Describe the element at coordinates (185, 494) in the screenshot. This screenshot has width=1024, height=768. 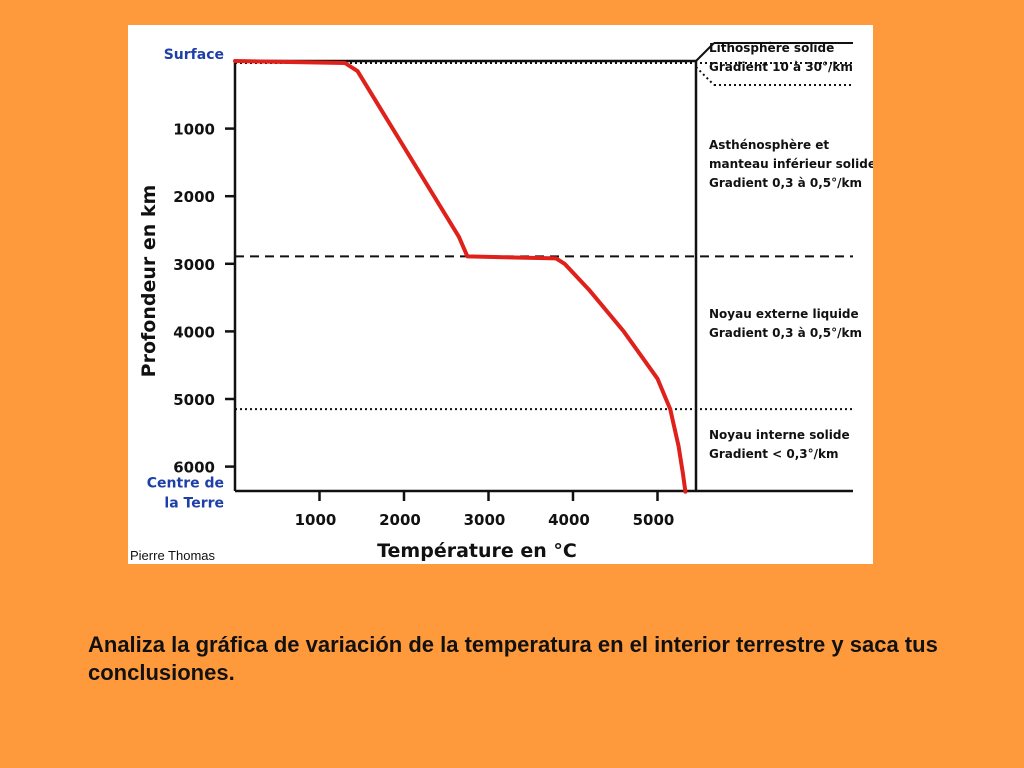
I see `y-special-label-1: Centre de la Terre` at that location.